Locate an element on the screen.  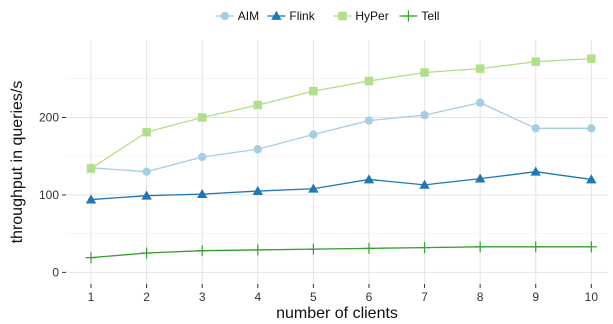
y-tick-label-0: 0 is located at coordinates (55, 272).